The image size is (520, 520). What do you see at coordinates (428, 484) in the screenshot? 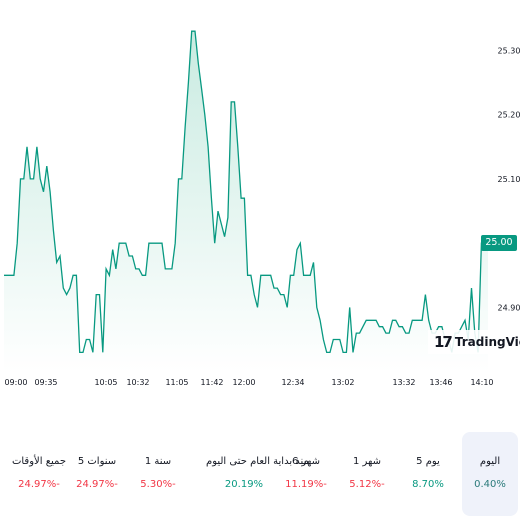
I see `period-change-value: 8.70%` at bounding box center [428, 484].